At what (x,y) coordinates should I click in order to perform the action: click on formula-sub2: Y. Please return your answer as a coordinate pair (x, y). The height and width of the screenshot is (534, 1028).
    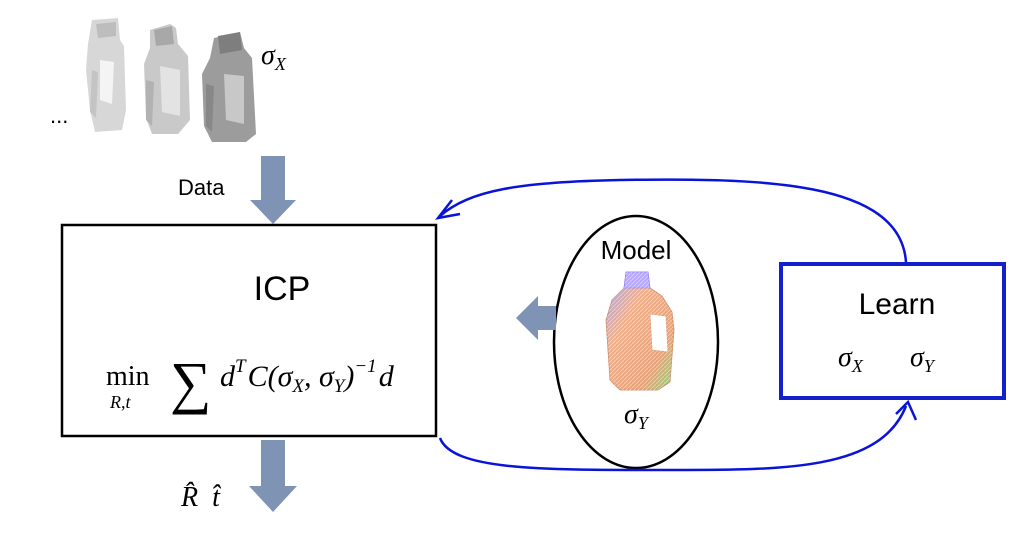
    Looking at the image, I should click on (340, 386).